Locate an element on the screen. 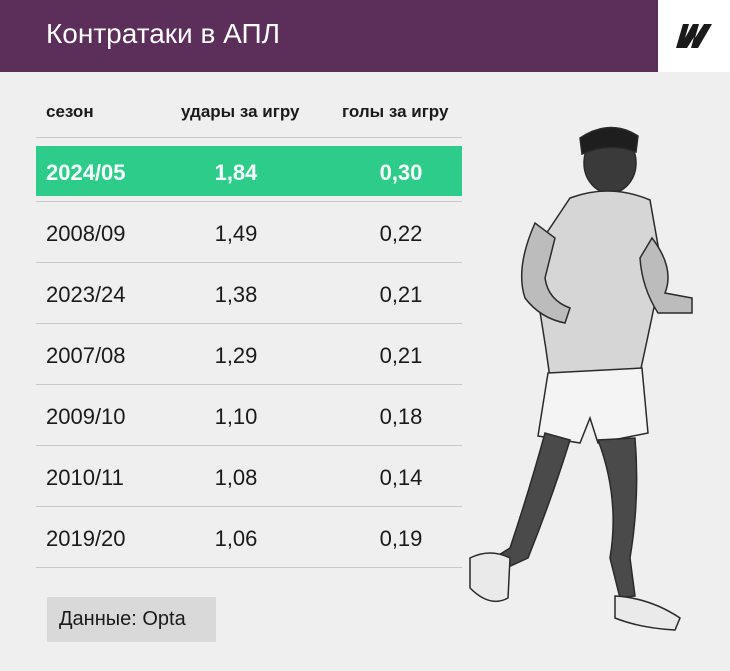 The width and height of the screenshot is (730, 671). cell-goals: 0,22 is located at coordinates (401, 233).